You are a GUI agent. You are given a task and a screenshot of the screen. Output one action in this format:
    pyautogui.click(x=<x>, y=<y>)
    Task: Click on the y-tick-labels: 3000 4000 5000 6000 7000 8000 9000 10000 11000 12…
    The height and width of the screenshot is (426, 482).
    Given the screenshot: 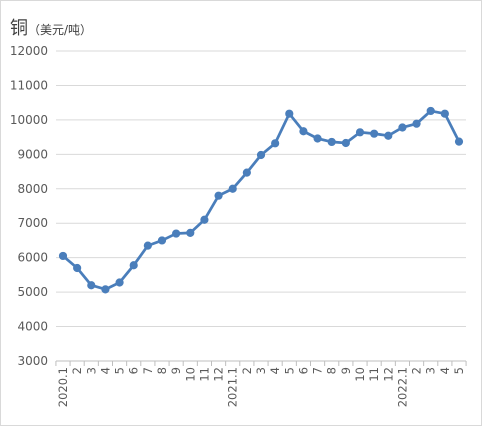 What is the action you would take?
    pyautogui.click(x=29, y=206)
    